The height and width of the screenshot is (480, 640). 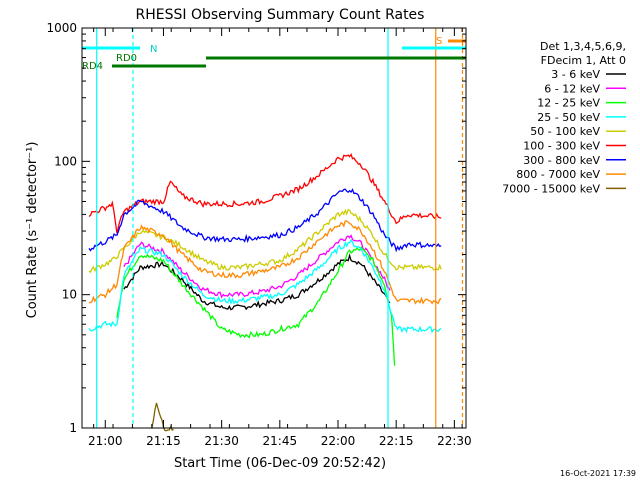 What do you see at coordinates (396, 441) in the screenshot?
I see `x-tick-label-5: 22:15` at bounding box center [396, 441].